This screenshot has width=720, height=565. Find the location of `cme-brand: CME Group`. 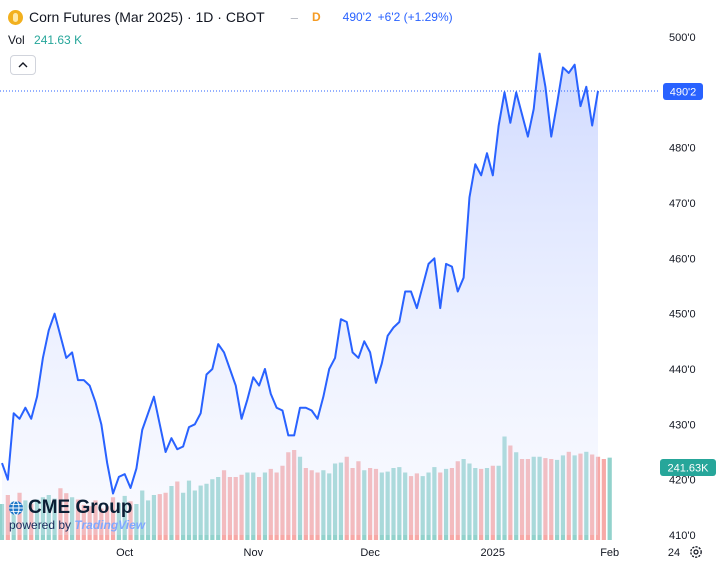

cme-brand: CME Group is located at coordinates (80, 507).